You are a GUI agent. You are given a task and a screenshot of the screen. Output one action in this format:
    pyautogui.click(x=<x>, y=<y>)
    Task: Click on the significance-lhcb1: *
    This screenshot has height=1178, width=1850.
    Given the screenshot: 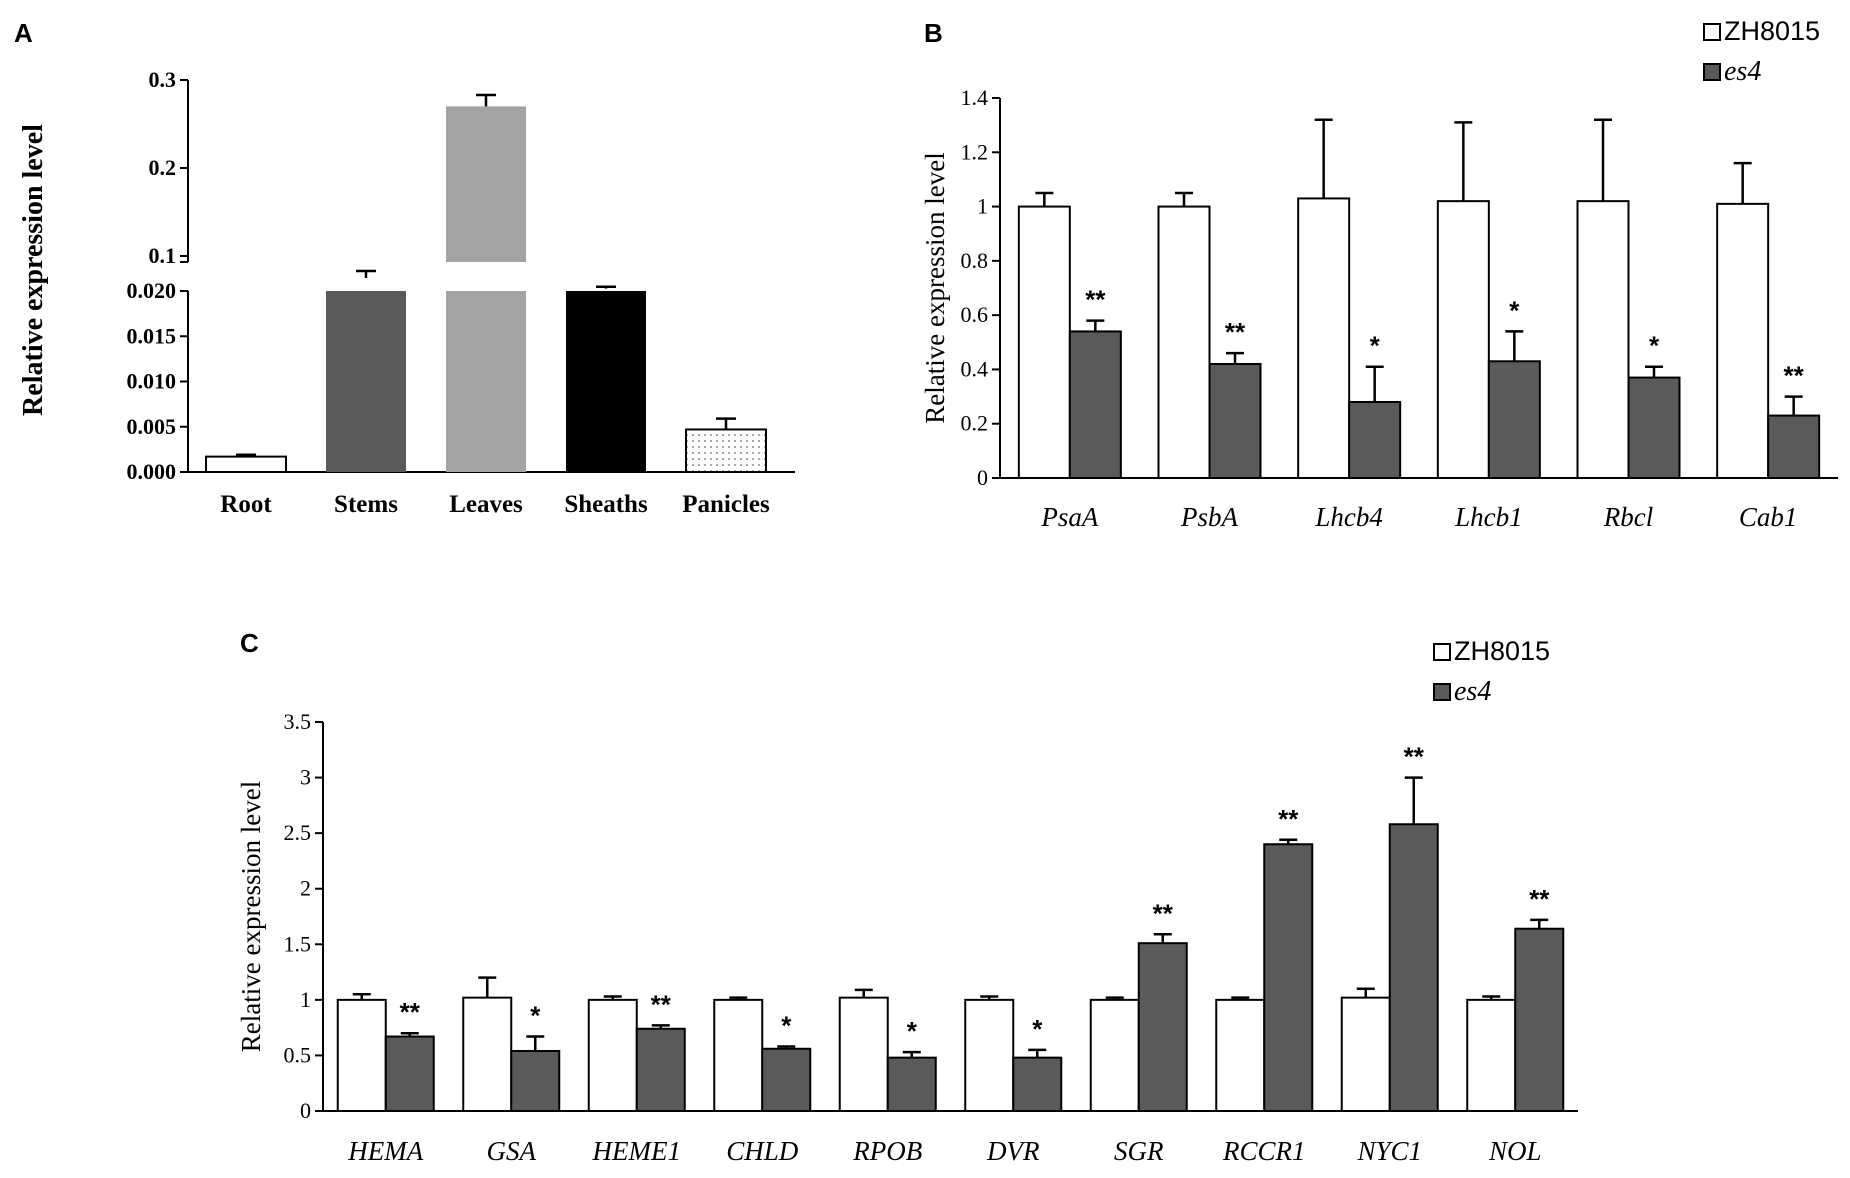 What is the action you would take?
    pyautogui.click(x=1514, y=310)
    